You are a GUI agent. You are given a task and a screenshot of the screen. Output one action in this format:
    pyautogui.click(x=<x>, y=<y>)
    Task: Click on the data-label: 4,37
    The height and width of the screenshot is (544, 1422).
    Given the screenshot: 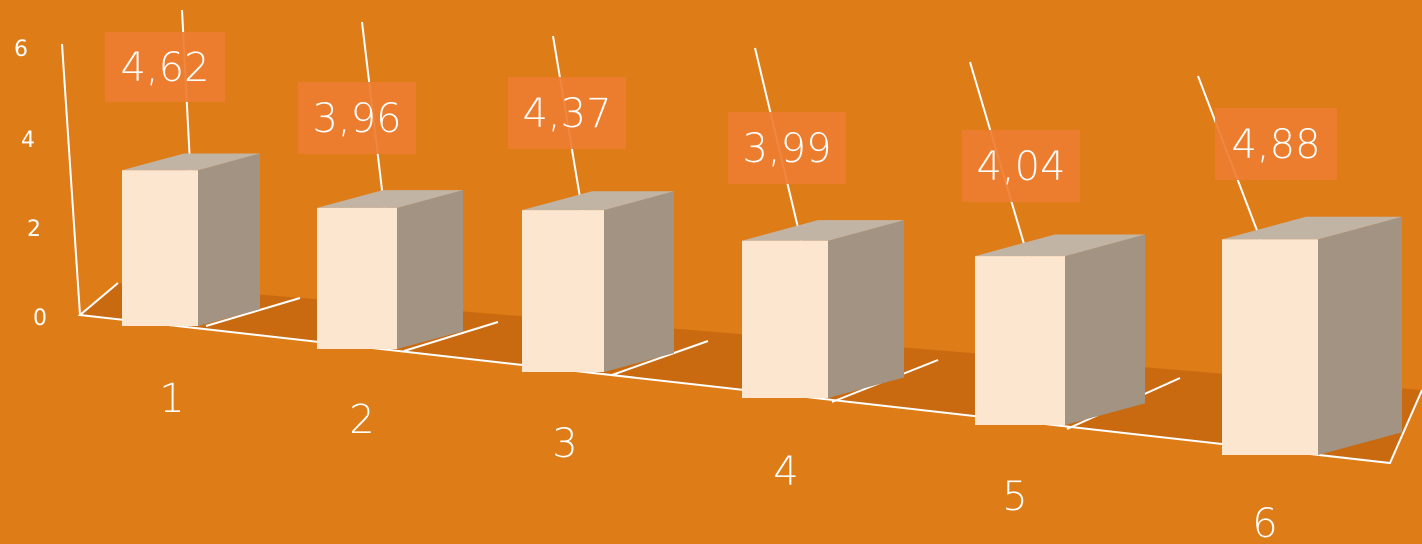 What is the action you would take?
    pyautogui.click(x=567, y=113)
    